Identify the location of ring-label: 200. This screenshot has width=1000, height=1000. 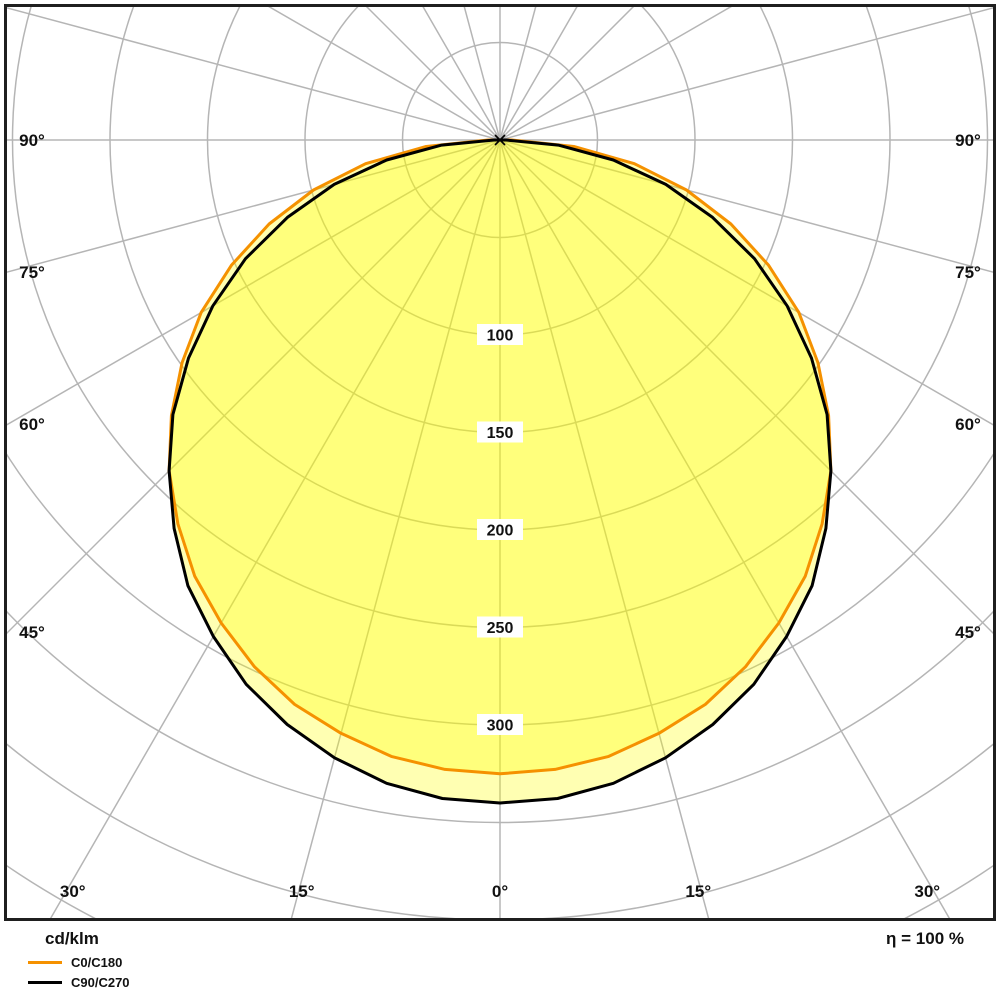
(500, 531).